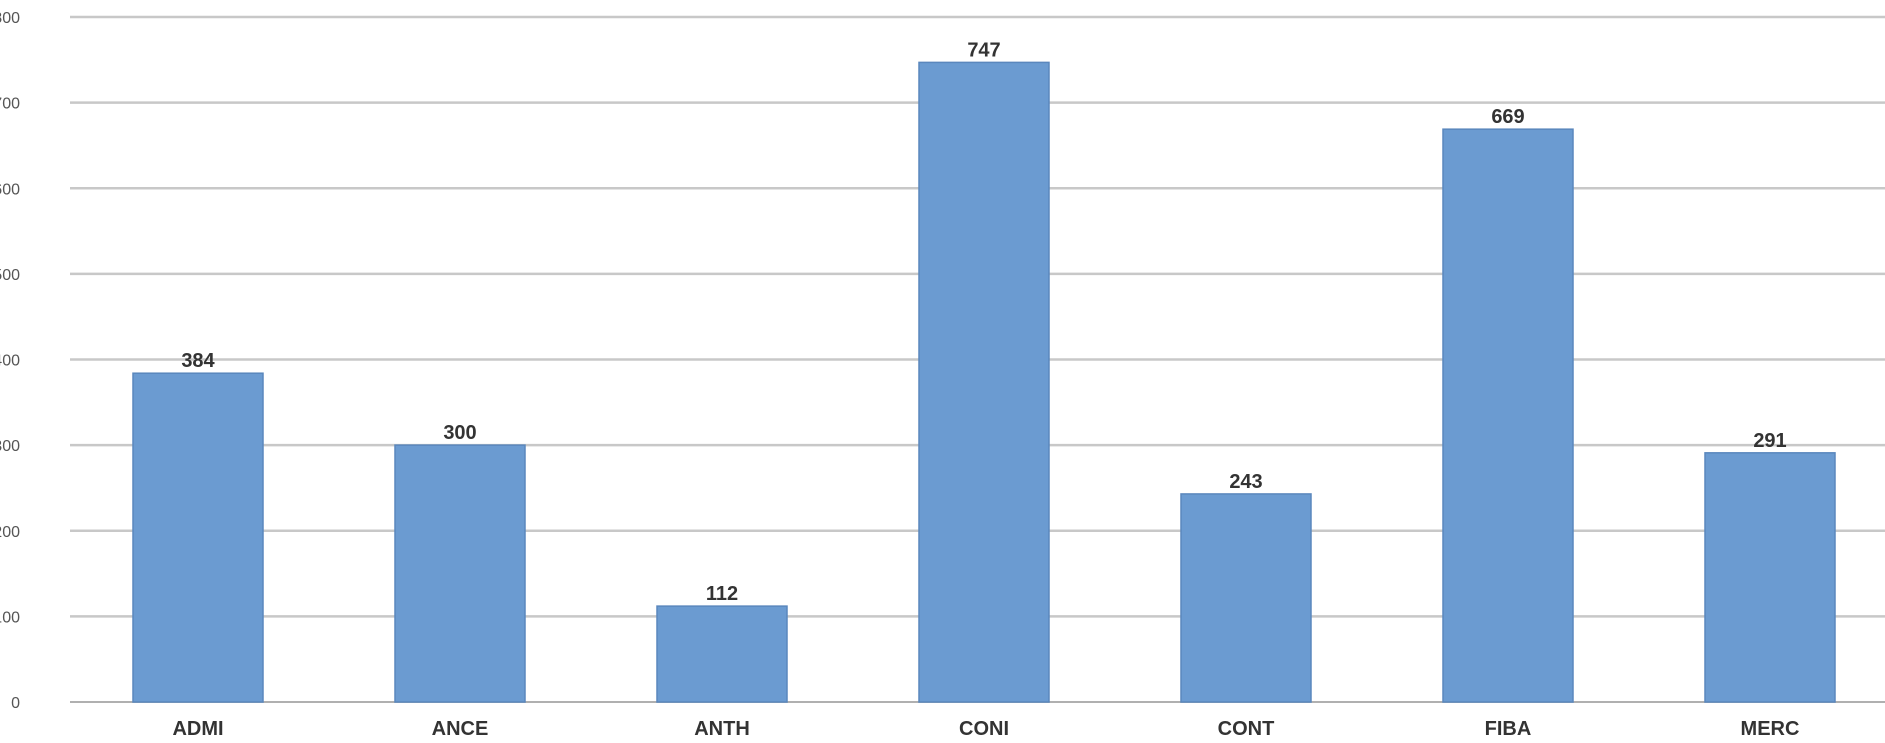  Describe the element at coordinates (460, 729) in the screenshot. I see `x-tick-label: ANCE` at that location.